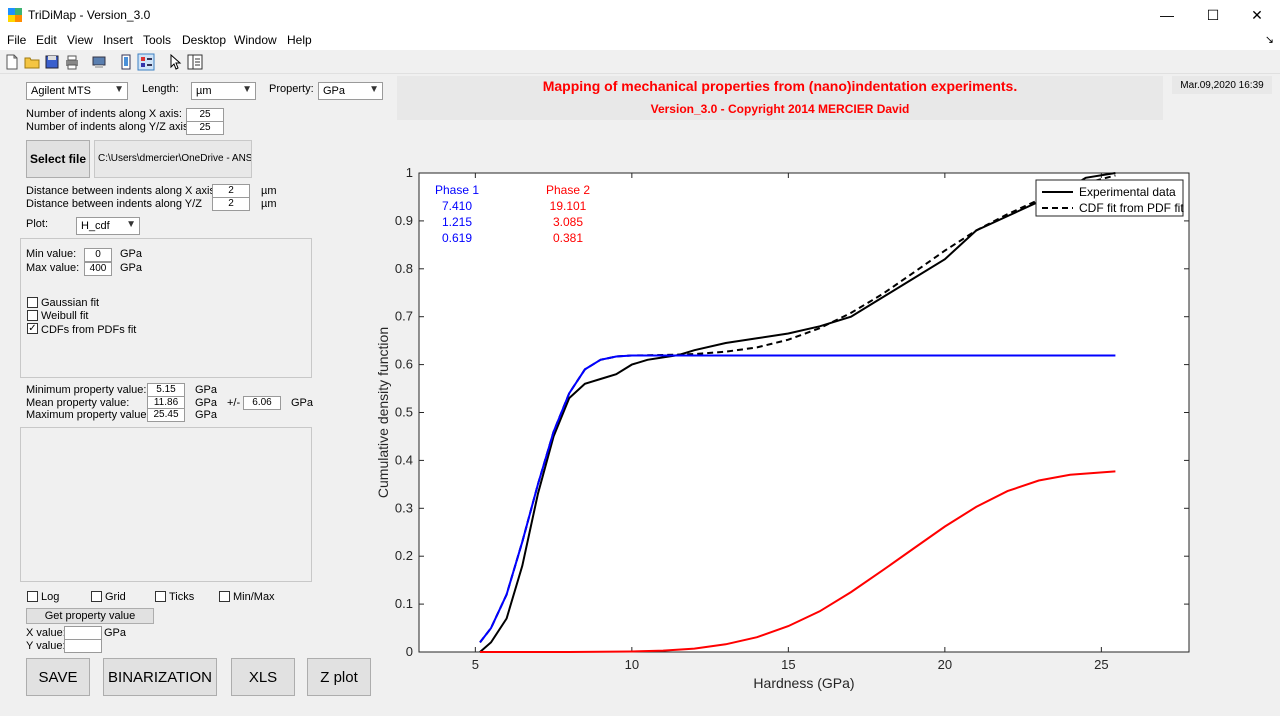  Describe the element at coordinates (65, 316) in the screenshot. I see `weibull-fit-label: Weibull fit` at that location.